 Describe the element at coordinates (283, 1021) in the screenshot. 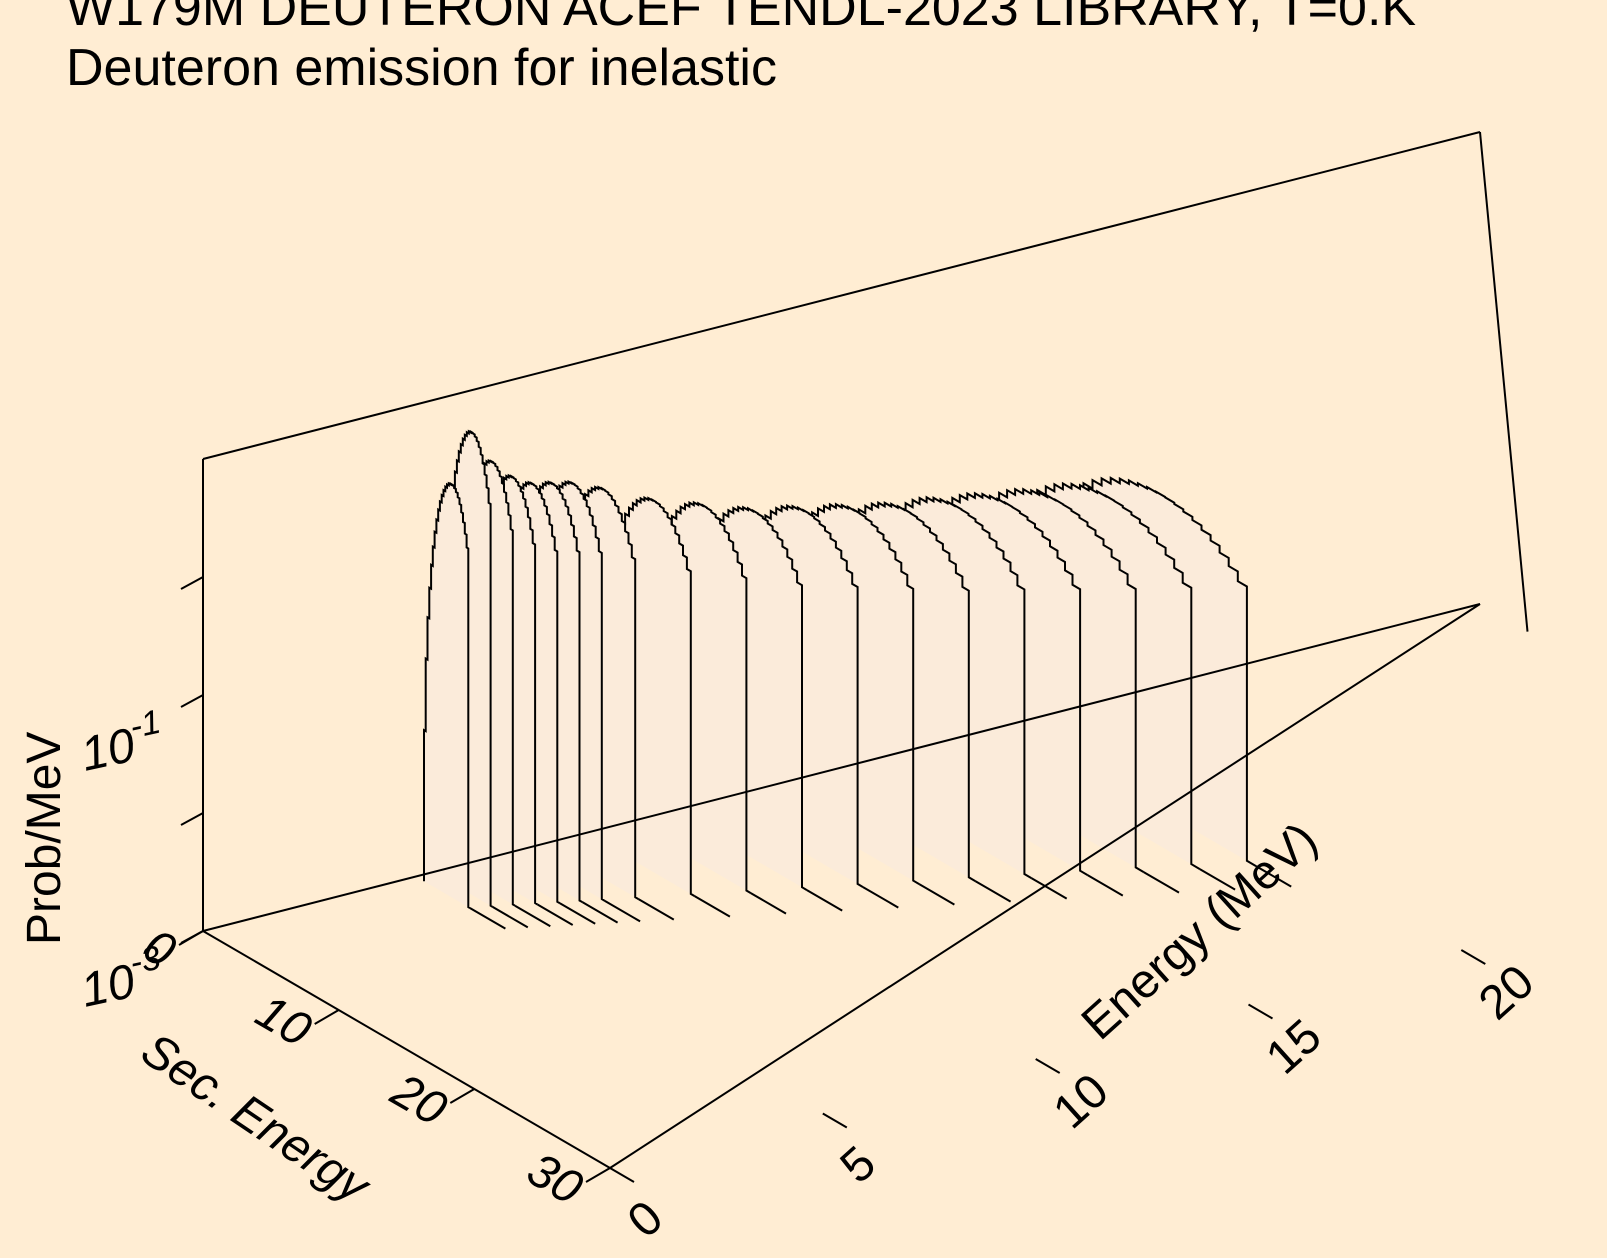

I see `y-tick-label: 10` at that location.